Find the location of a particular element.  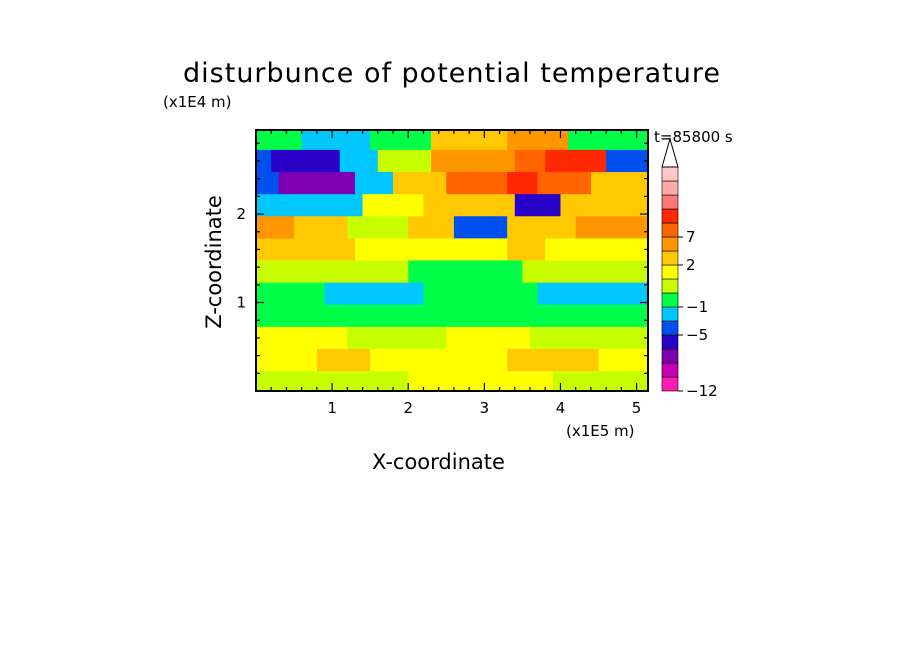

x-tick-label: 3 is located at coordinates (485, 408).